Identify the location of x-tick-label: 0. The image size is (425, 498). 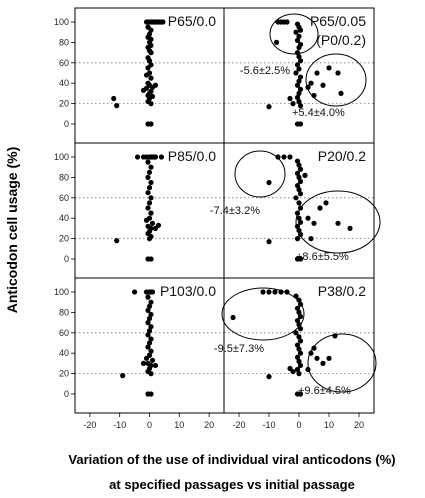
(149, 425).